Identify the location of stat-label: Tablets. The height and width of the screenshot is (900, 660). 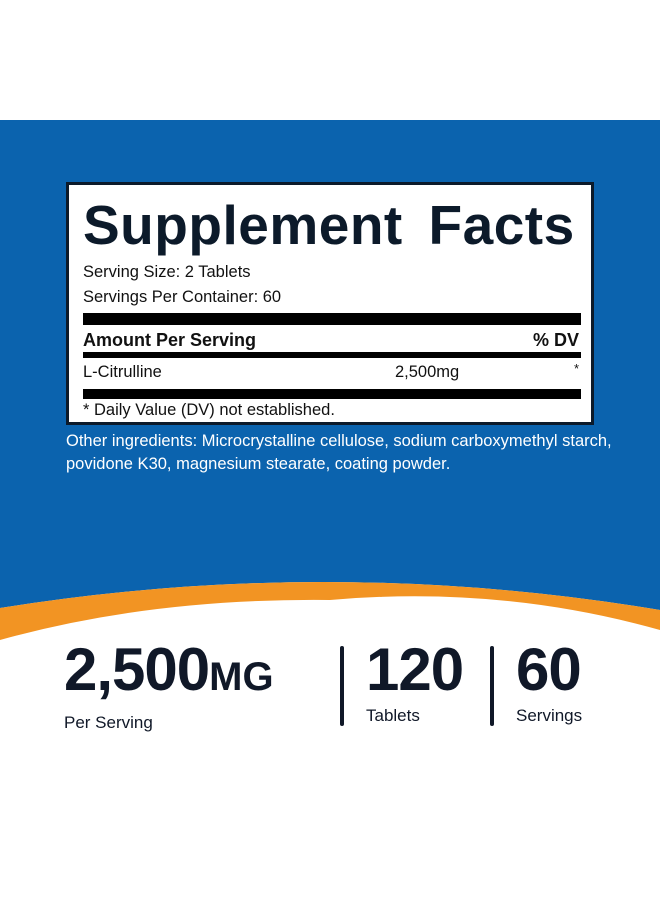
(393, 715).